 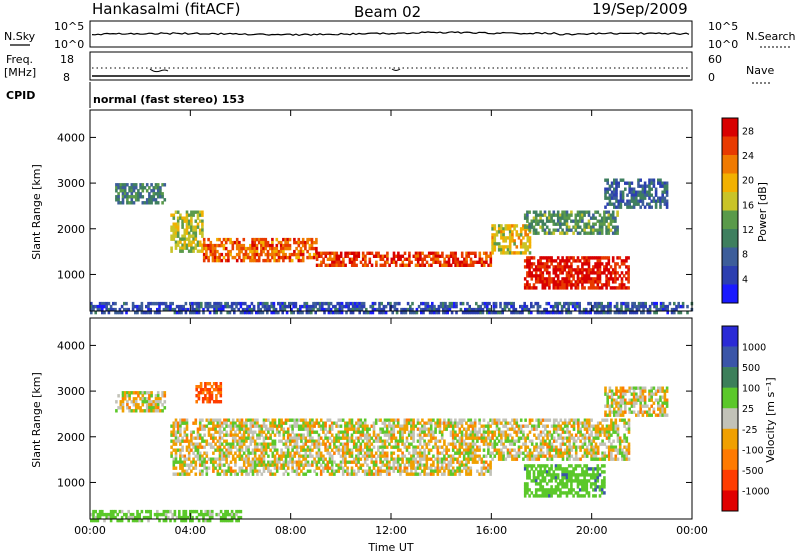 I want to click on velocity-cell-f0, so click(x=165, y=402).